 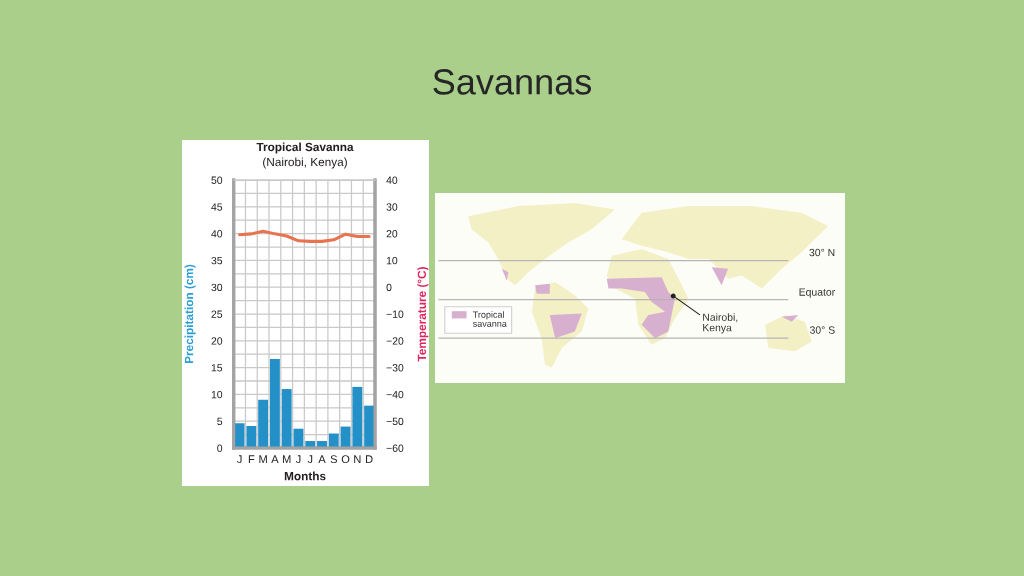 I want to click on text: Savannas, so click(x=512, y=82).